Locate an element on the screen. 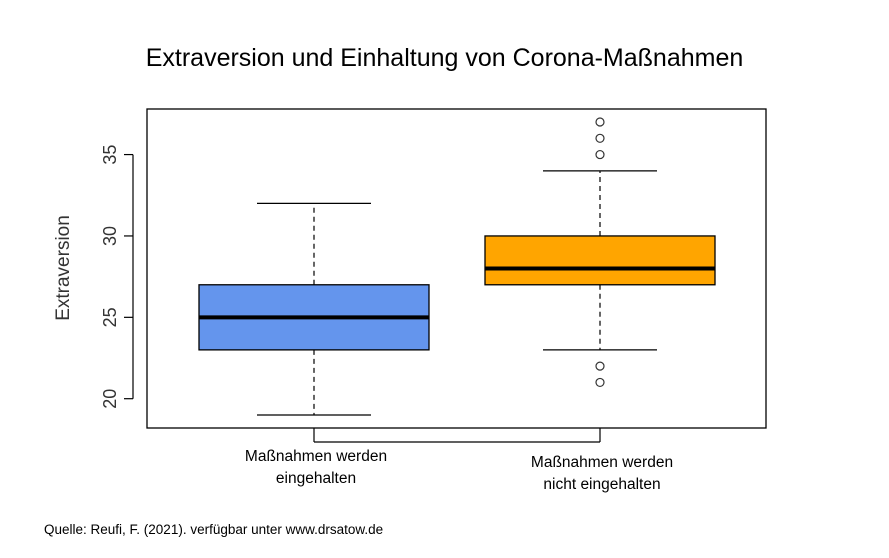  y-axis: 20 25 30 35 is located at coordinates (117, 277).